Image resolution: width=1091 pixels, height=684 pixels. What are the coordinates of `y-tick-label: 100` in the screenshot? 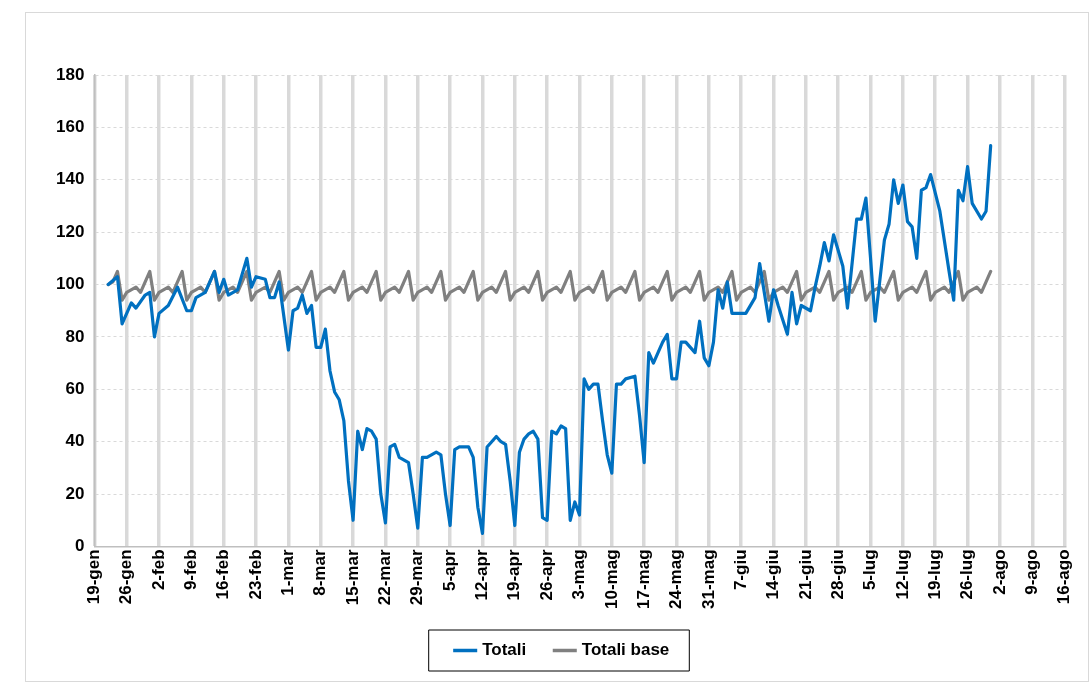 It's located at (70, 284).